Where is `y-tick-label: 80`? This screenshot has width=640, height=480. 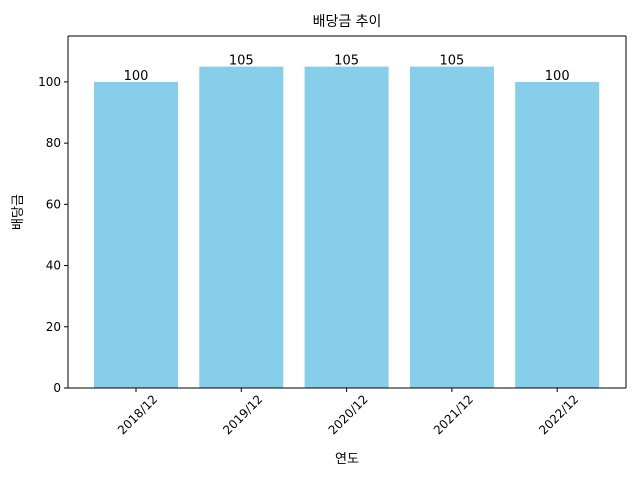 y-tick-label: 80 is located at coordinates (53, 143).